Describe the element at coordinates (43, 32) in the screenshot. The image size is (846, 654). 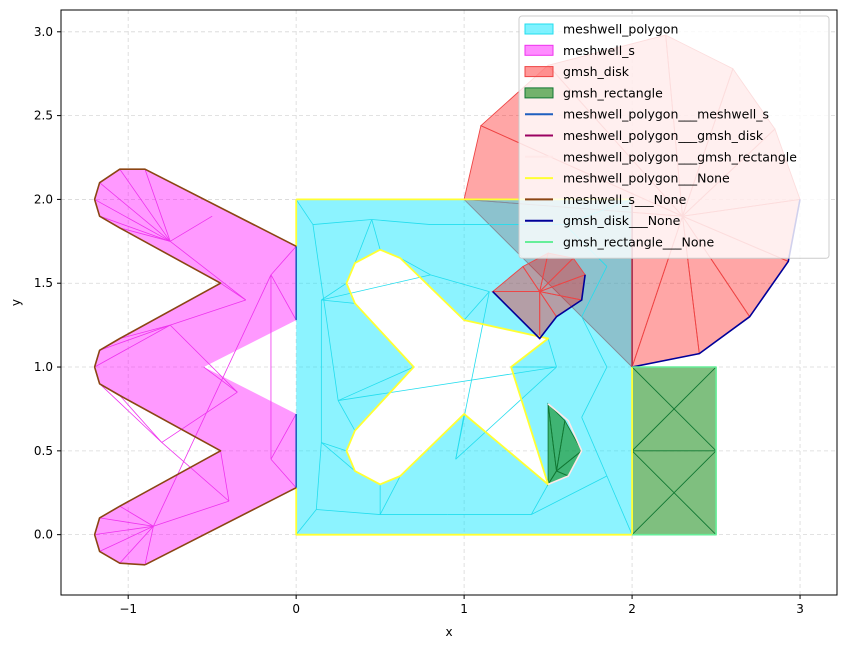
I see `y-tick-label: 3.0` at that location.